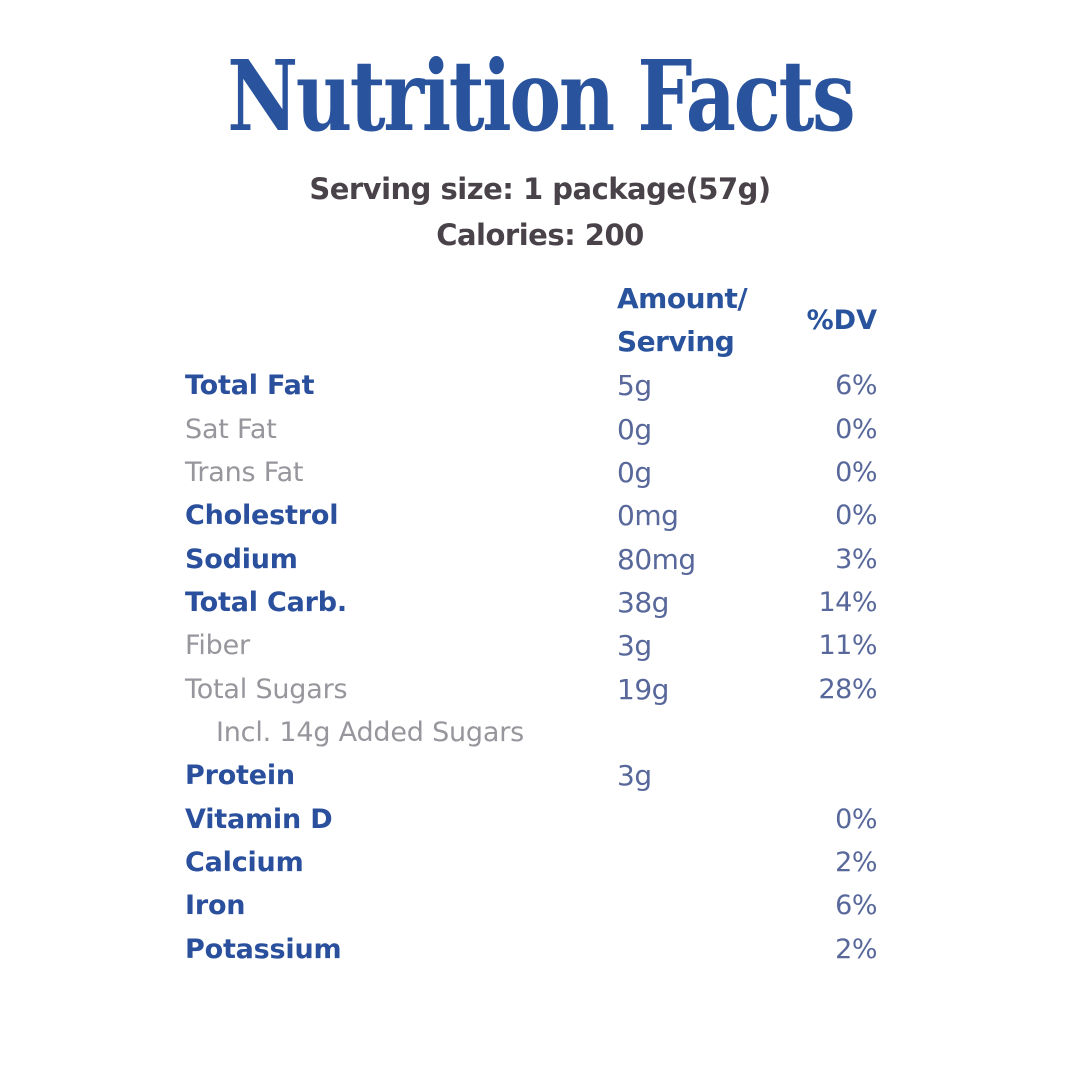  I want to click on nutrient-label: Calcium, so click(244, 862).